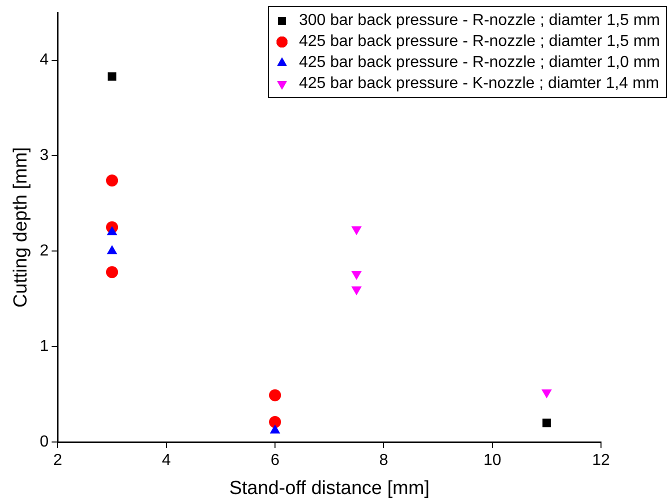 The image size is (669, 504). What do you see at coordinates (44, 251) in the screenshot?
I see `y-tick-label: 2` at bounding box center [44, 251].